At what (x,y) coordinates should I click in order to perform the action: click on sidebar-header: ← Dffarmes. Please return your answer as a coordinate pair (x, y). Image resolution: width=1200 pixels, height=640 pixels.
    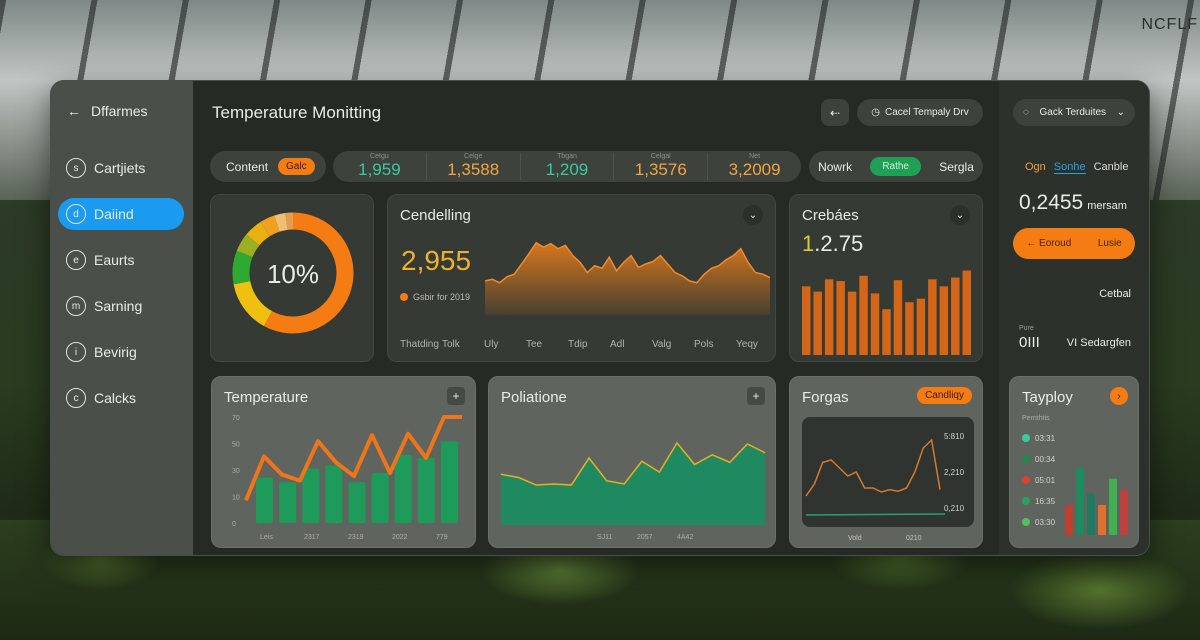
    Looking at the image, I should click on (107, 111).